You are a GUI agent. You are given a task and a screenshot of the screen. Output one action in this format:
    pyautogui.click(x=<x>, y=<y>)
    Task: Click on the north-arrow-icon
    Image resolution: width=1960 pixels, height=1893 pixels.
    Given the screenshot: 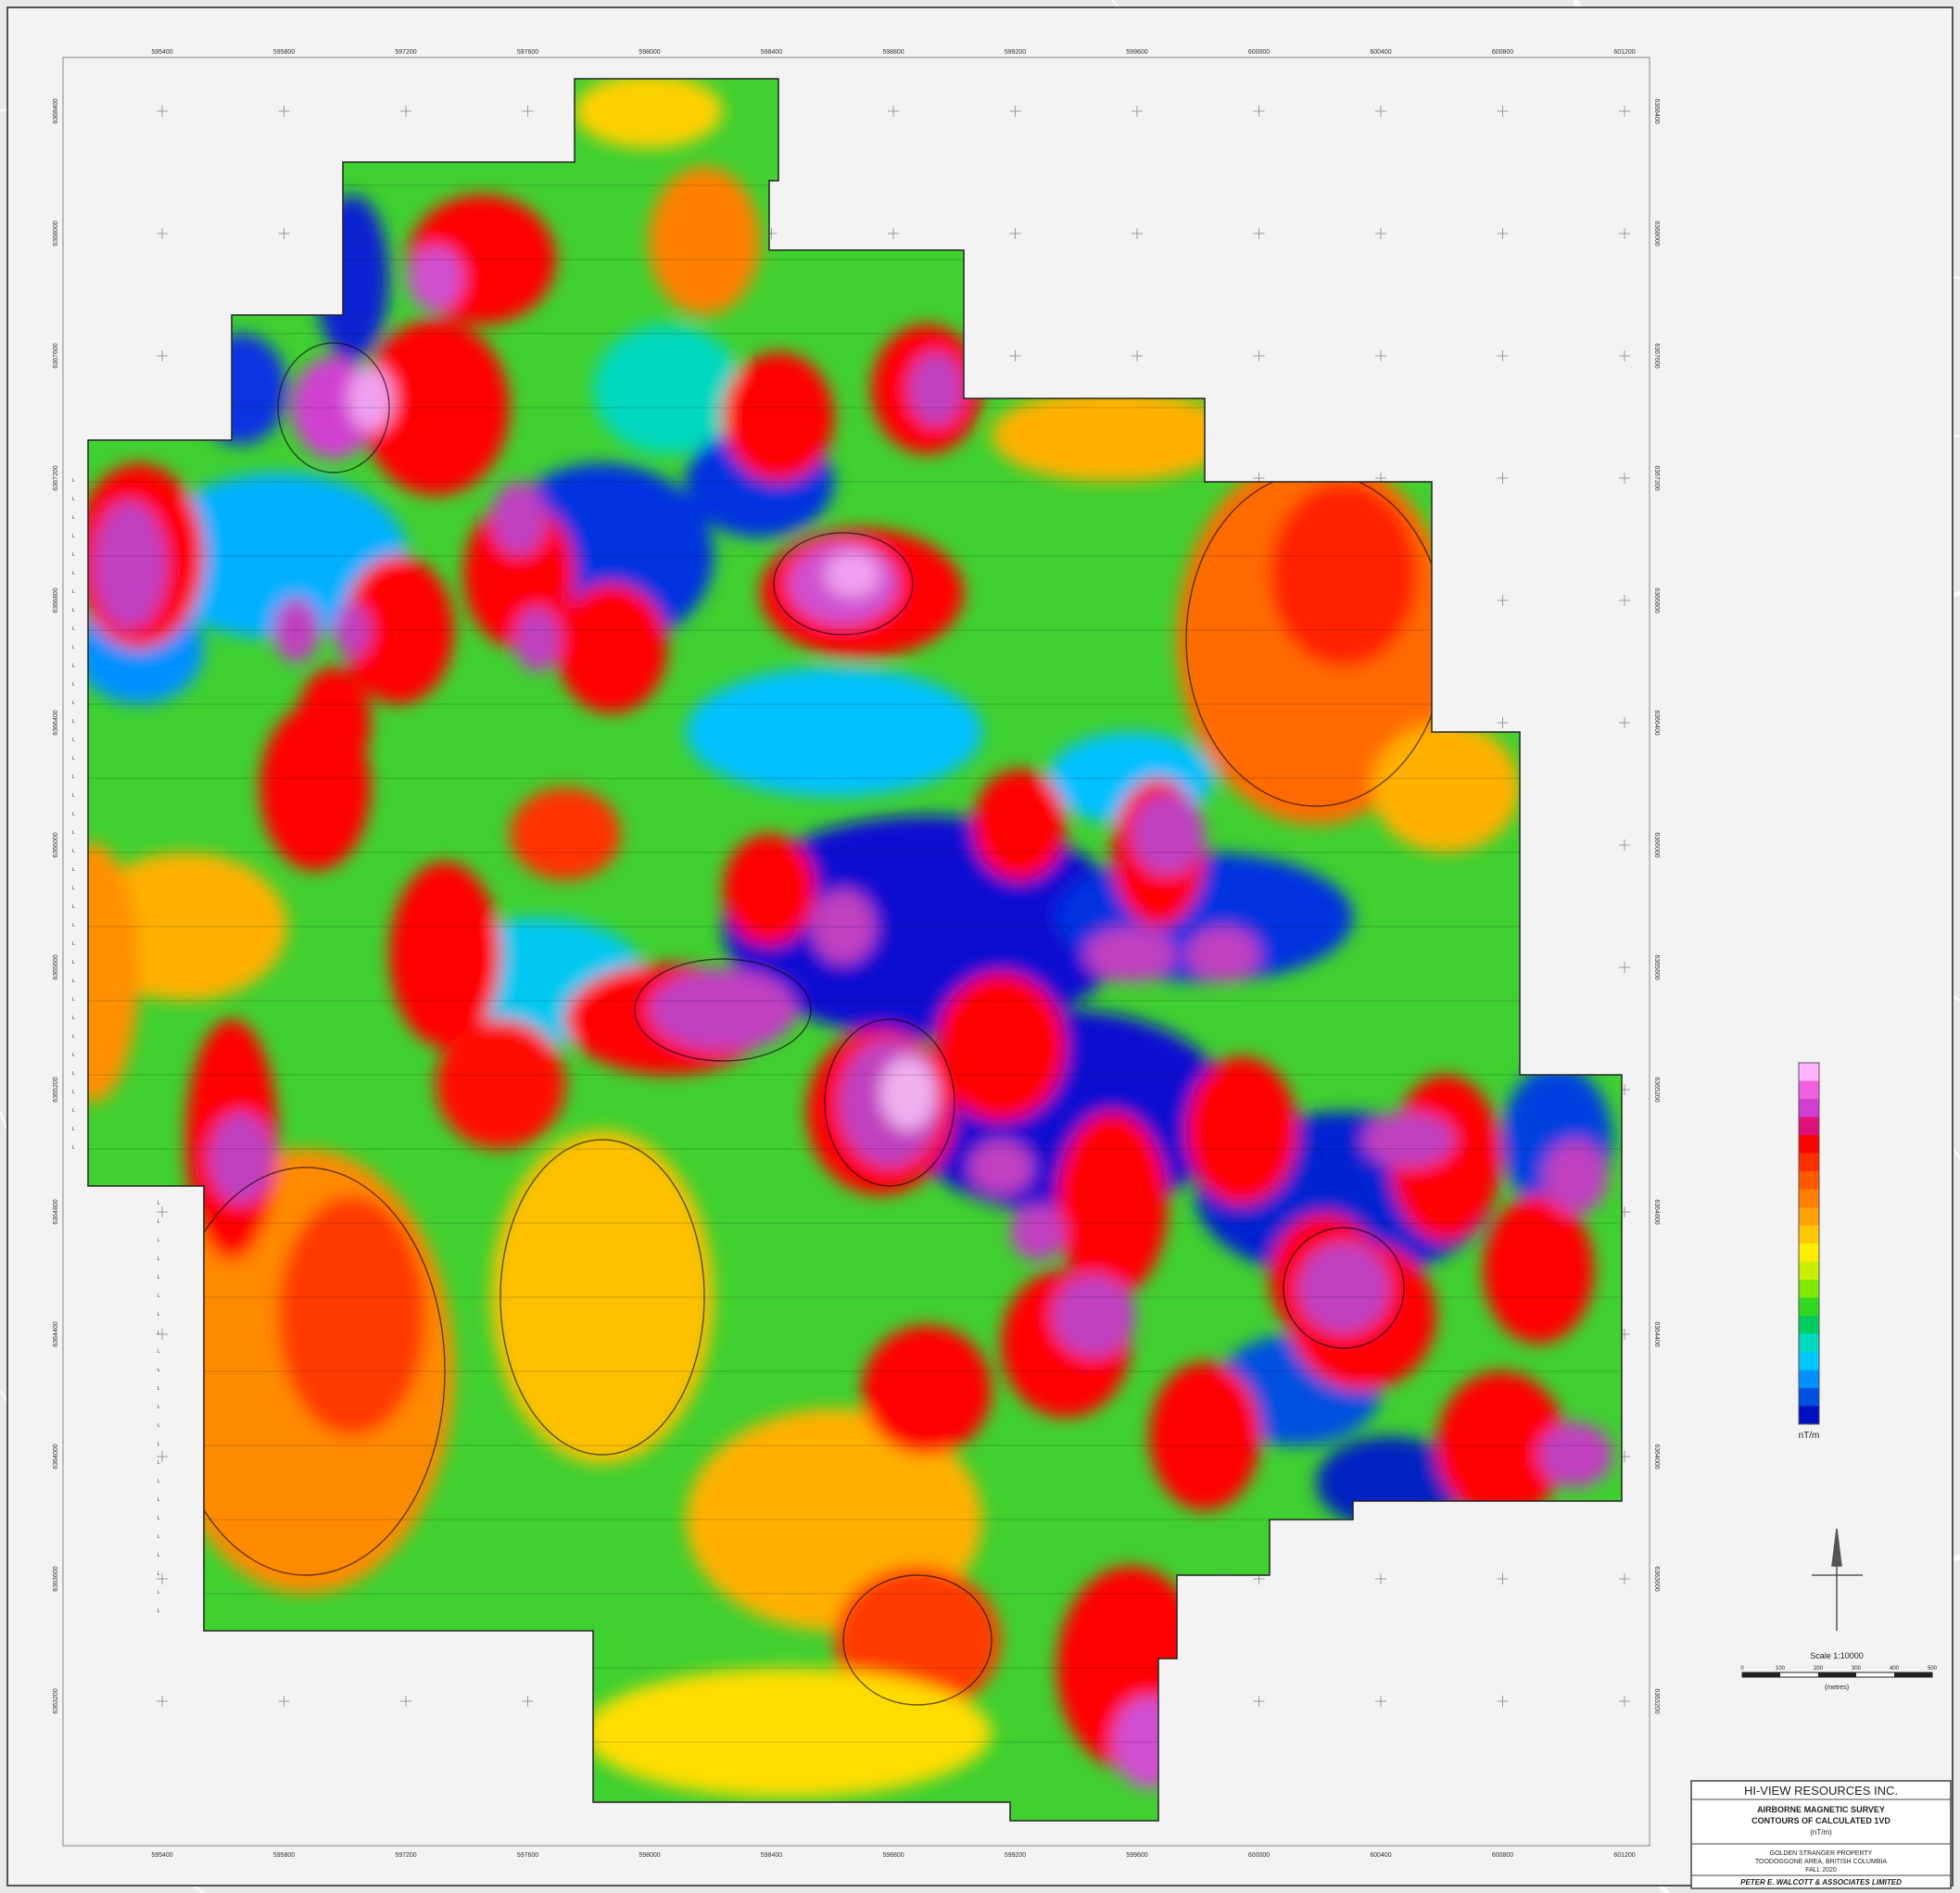 What is the action you would take?
    pyautogui.click(x=1837, y=1579)
    